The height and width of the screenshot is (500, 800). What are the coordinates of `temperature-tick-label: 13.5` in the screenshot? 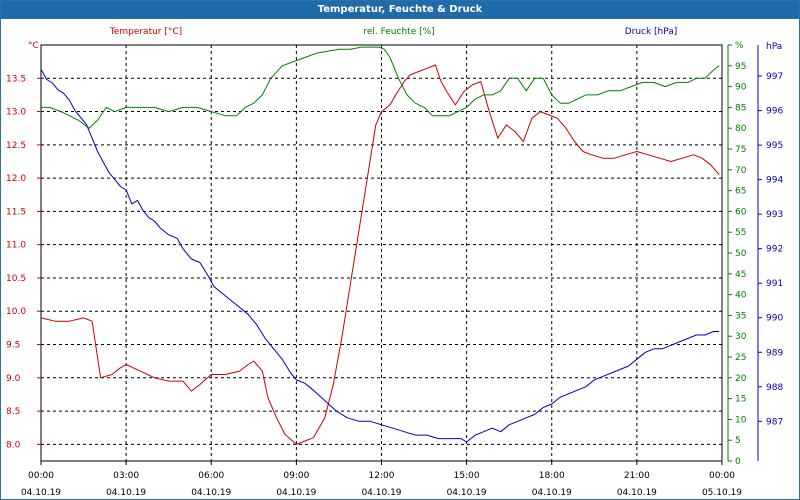 It's located at (16, 79).